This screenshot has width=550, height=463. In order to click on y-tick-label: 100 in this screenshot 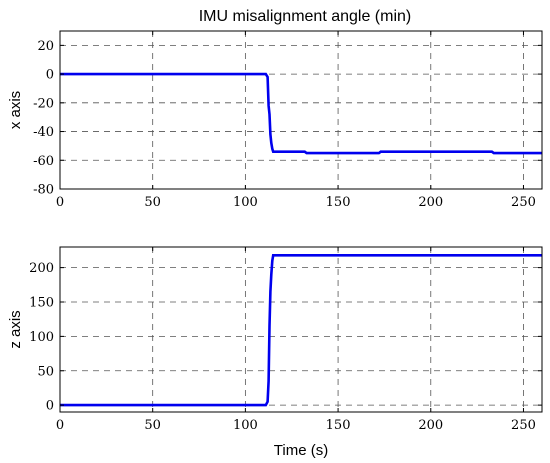, I will do `click(41, 337)`.